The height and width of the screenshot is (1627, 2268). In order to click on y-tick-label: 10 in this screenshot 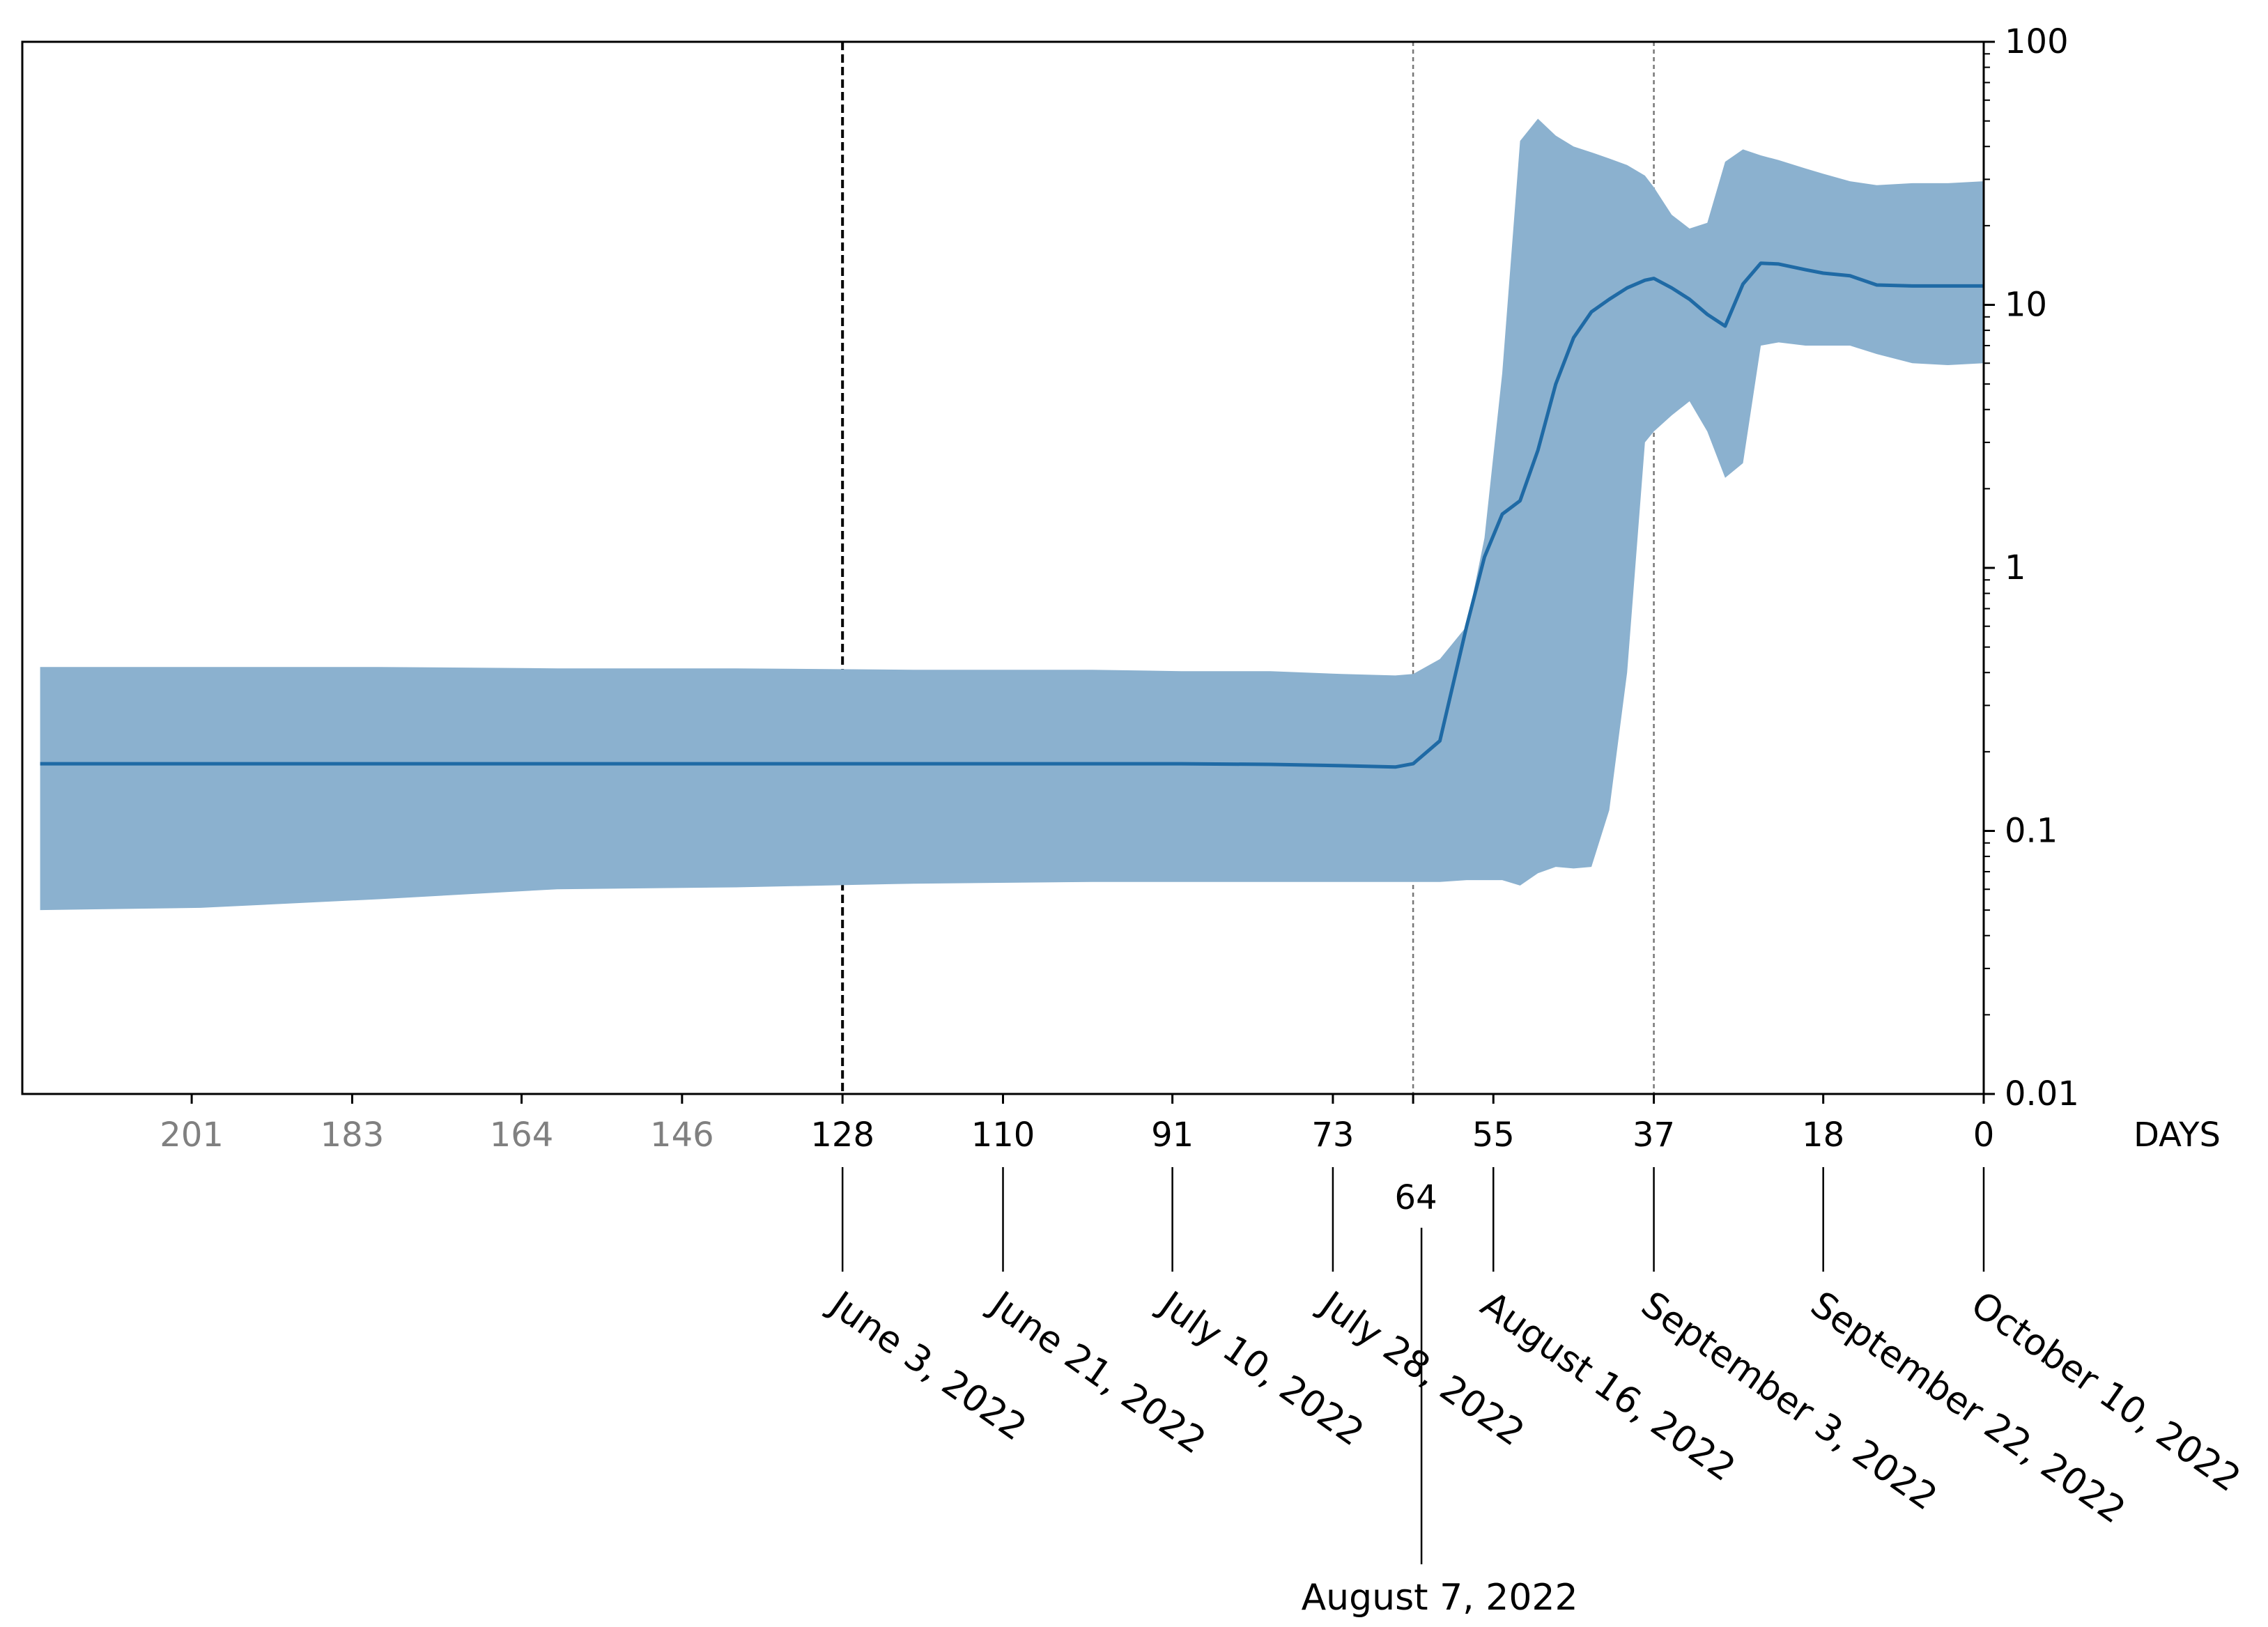, I will do `click(2026, 306)`.